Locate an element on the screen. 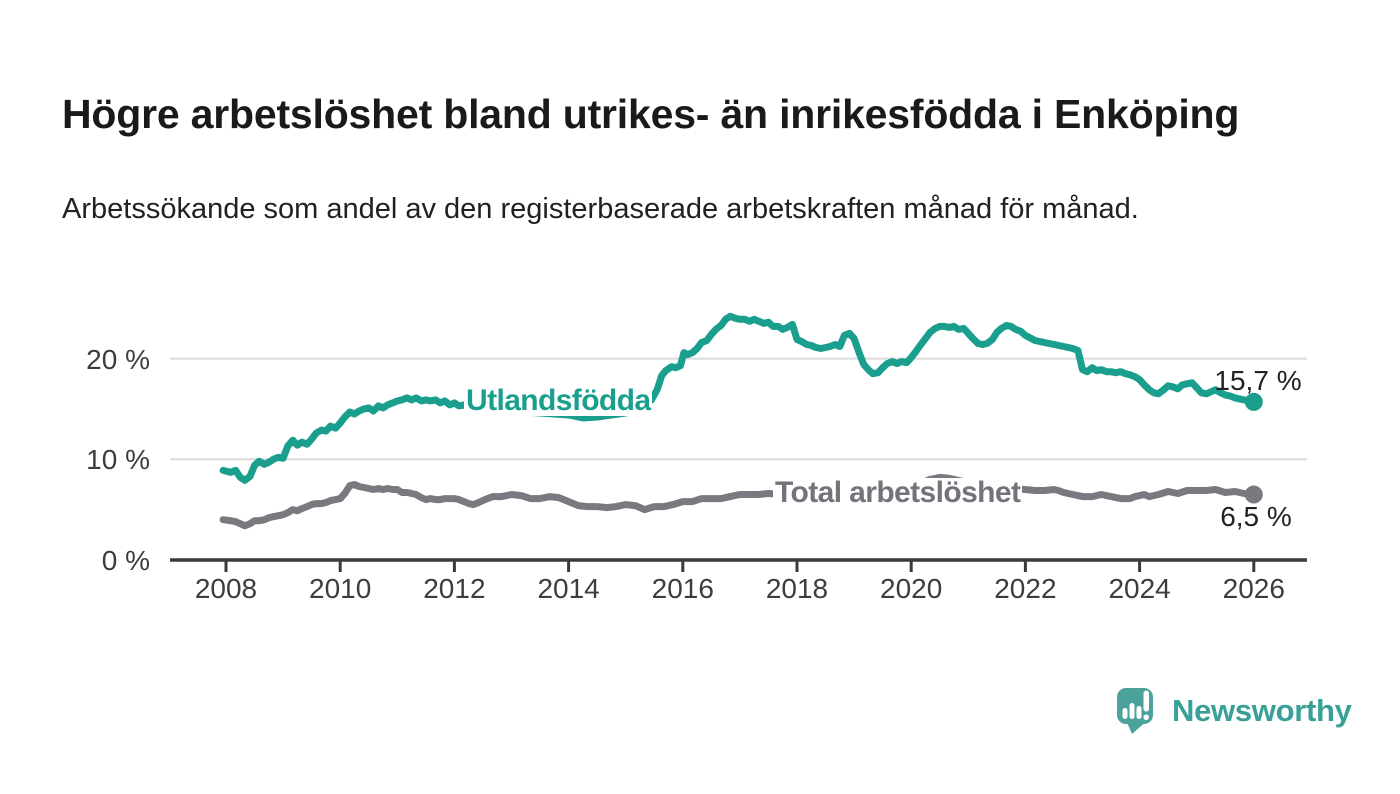  x-tick-label: 2012 is located at coordinates (454, 588).